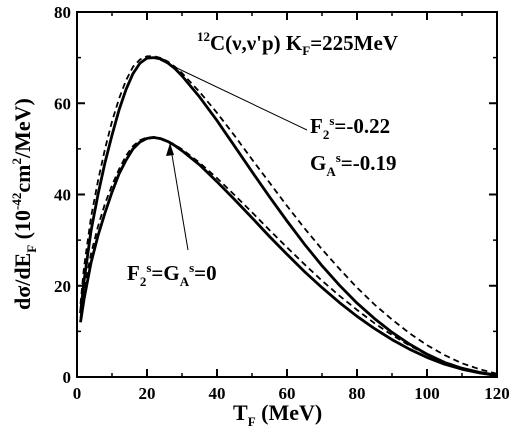 The width and height of the screenshot is (513, 438). What do you see at coordinates (277, 414) in the screenshot?
I see `x-axis-label: TF (MeV)` at bounding box center [277, 414].